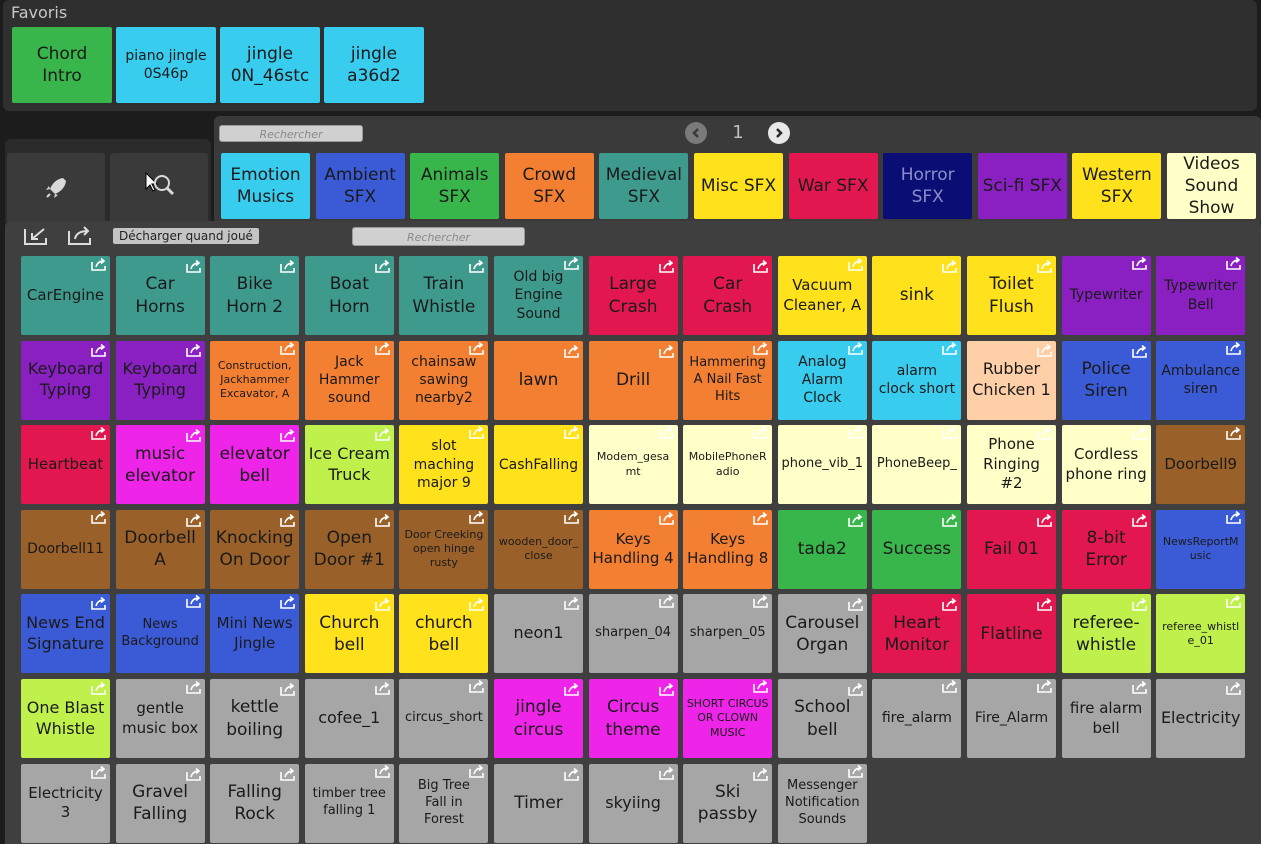  What do you see at coordinates (822, 380) in the screenshot?
I see `sound-tile: Analog Alarm Clock` at bounding box center [822, 380].